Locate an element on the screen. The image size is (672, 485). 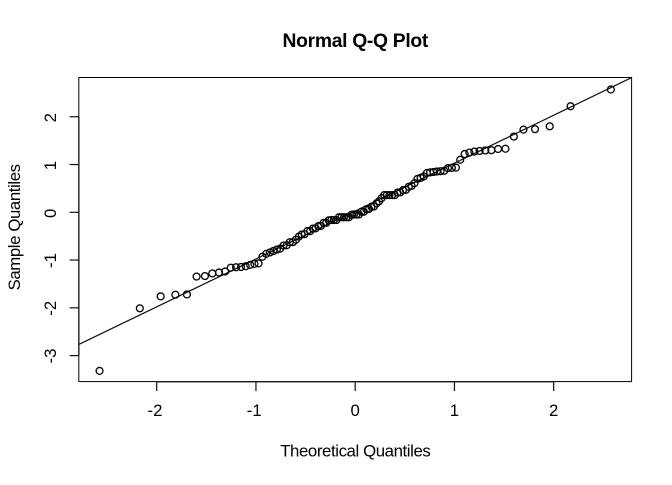
svg-text: Sample Quantiles is located at coordinates (14, 227).